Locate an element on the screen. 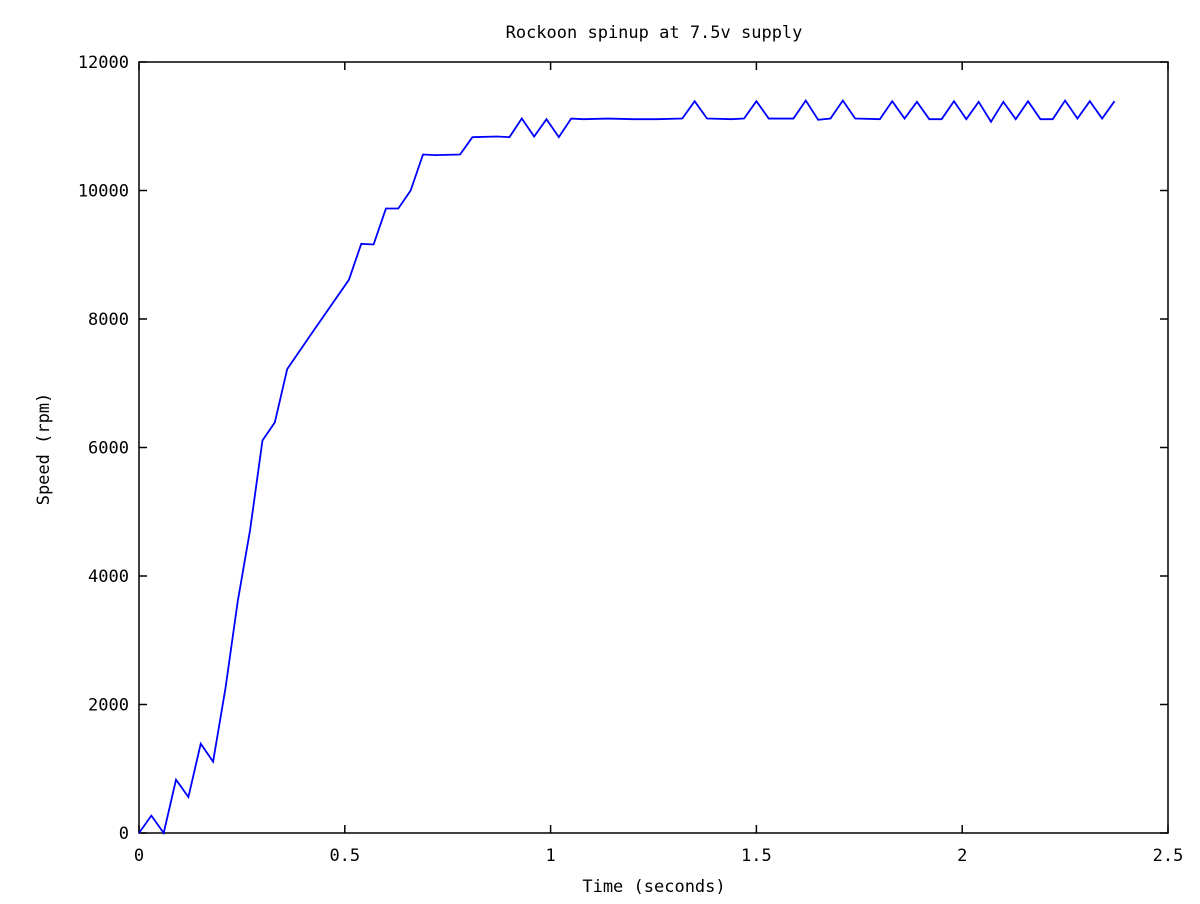  chart-title: Rockoon spinup at 7.5v supply is located at coordinates (654, 33).